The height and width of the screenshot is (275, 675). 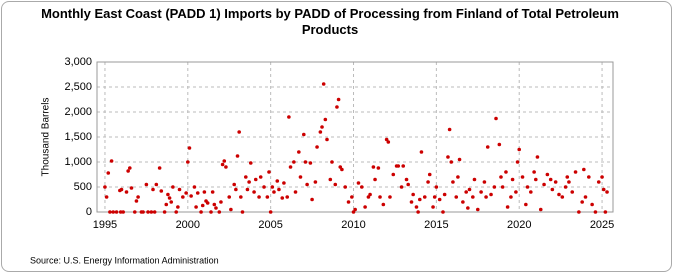 What do you see at coordinates (78, 62) in the screenshot?
I see `y-tick-label: 3,000` at bounding box center [78, 62].